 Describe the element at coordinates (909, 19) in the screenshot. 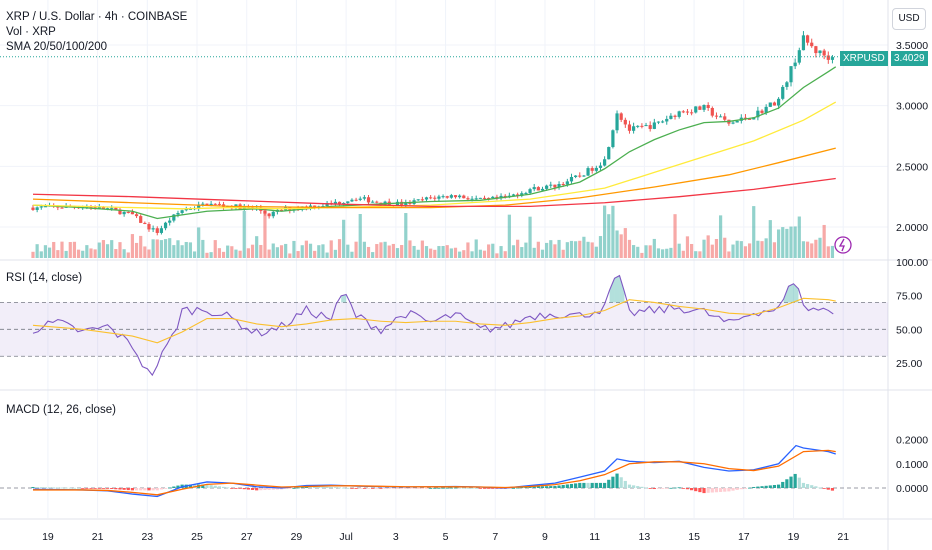

I see `currency-button: USD` at that location.